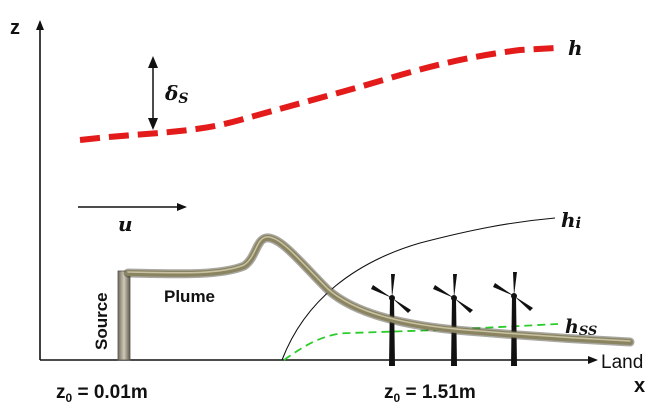  I want to click on delta-s-arrow-bottom, so click(153, 124).